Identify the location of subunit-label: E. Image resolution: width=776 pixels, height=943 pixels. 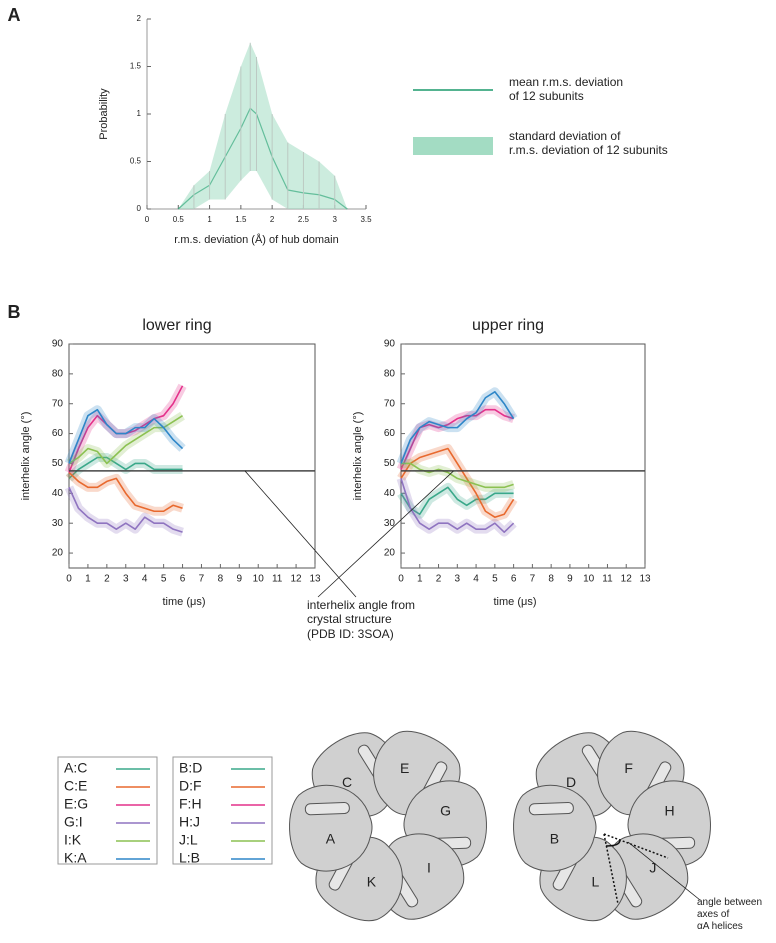
(404, 768).